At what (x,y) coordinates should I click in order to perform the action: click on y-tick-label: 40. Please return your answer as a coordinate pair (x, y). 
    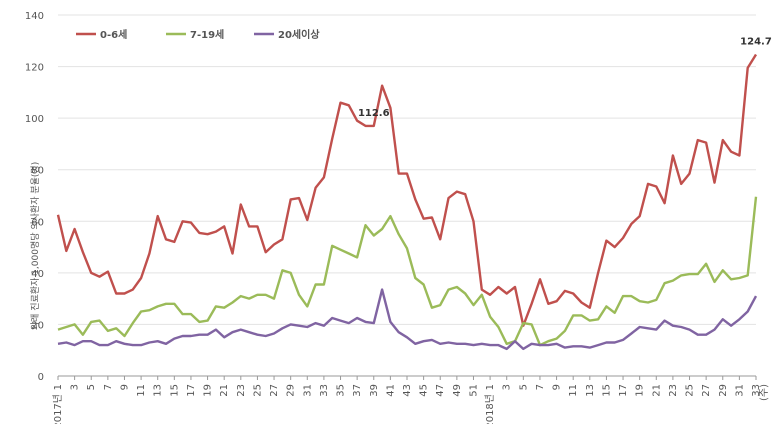
    Looking at the image, I should click on (37, 274).